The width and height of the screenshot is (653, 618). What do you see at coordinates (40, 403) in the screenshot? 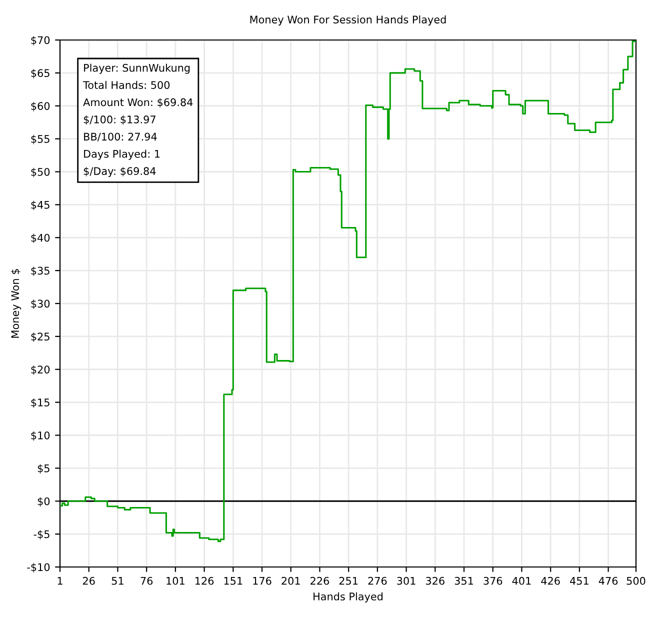
I see `y-tick-label: $15` at bounding box center [40, 403].